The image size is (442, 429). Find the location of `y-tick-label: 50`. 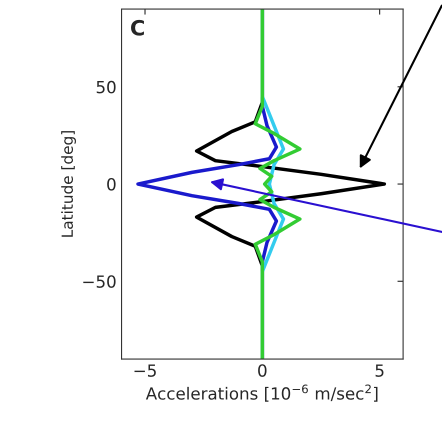

y-tick-label: 50 is located at coordinates (106, 87).